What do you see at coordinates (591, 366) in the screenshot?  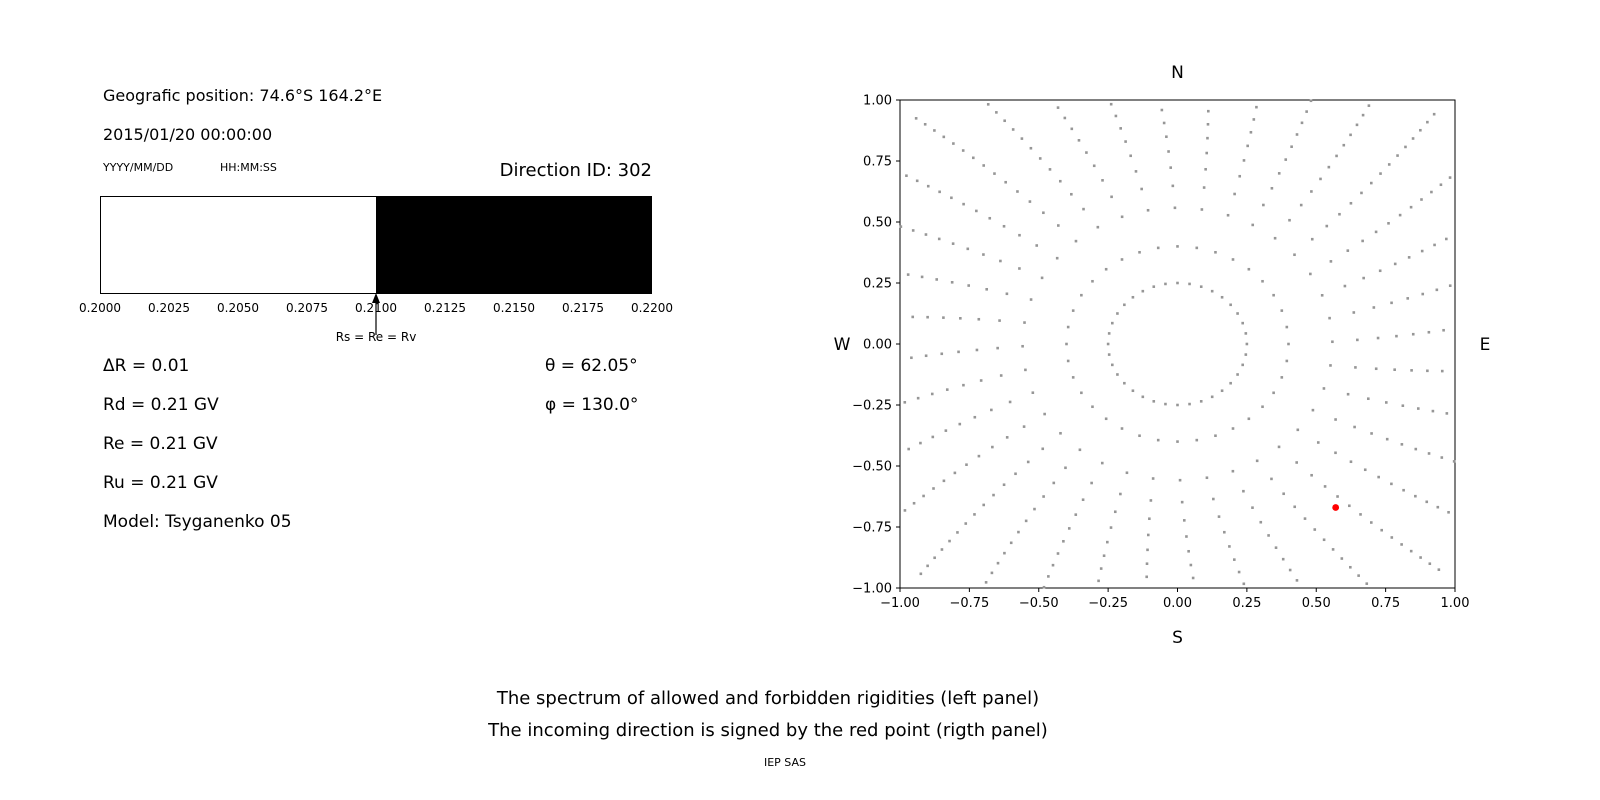 I see `theta-text: θ = 62.05°` at bounding box center [591, 366].